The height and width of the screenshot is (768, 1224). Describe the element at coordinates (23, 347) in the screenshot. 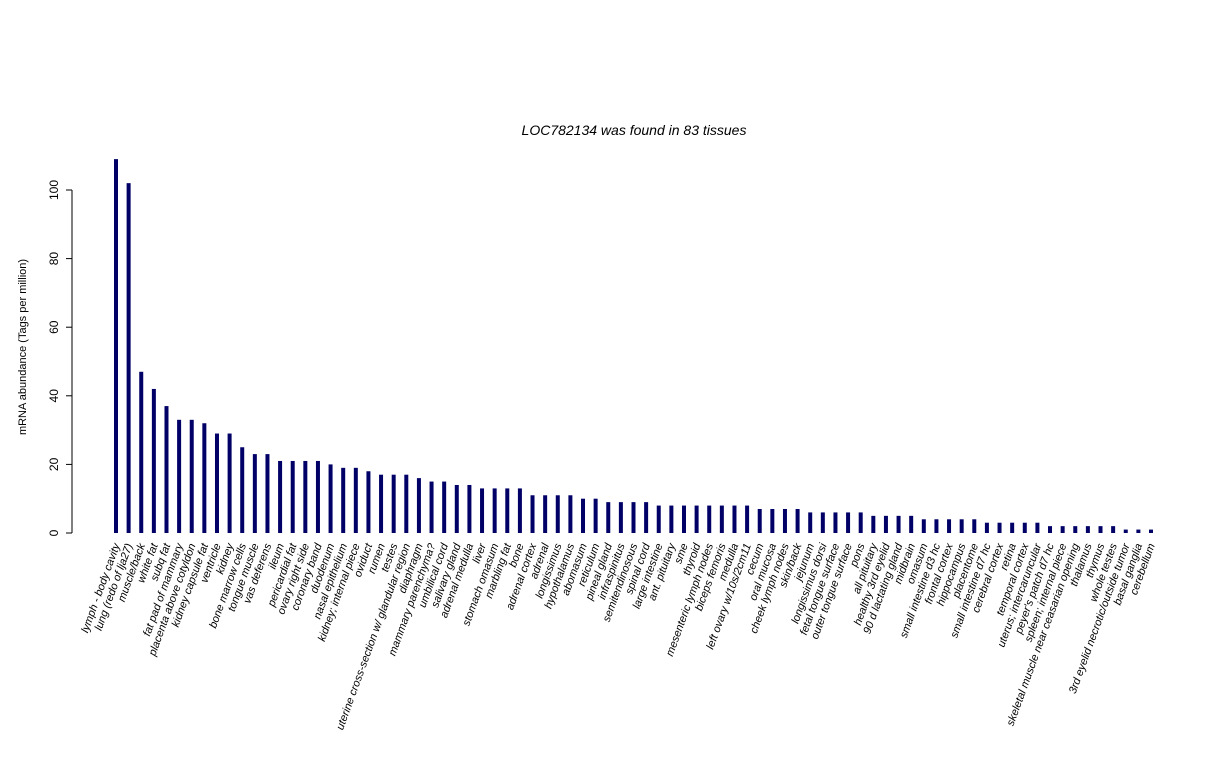

I see `y-axis-label: mRNA abundance (Tags per million)` at that location.